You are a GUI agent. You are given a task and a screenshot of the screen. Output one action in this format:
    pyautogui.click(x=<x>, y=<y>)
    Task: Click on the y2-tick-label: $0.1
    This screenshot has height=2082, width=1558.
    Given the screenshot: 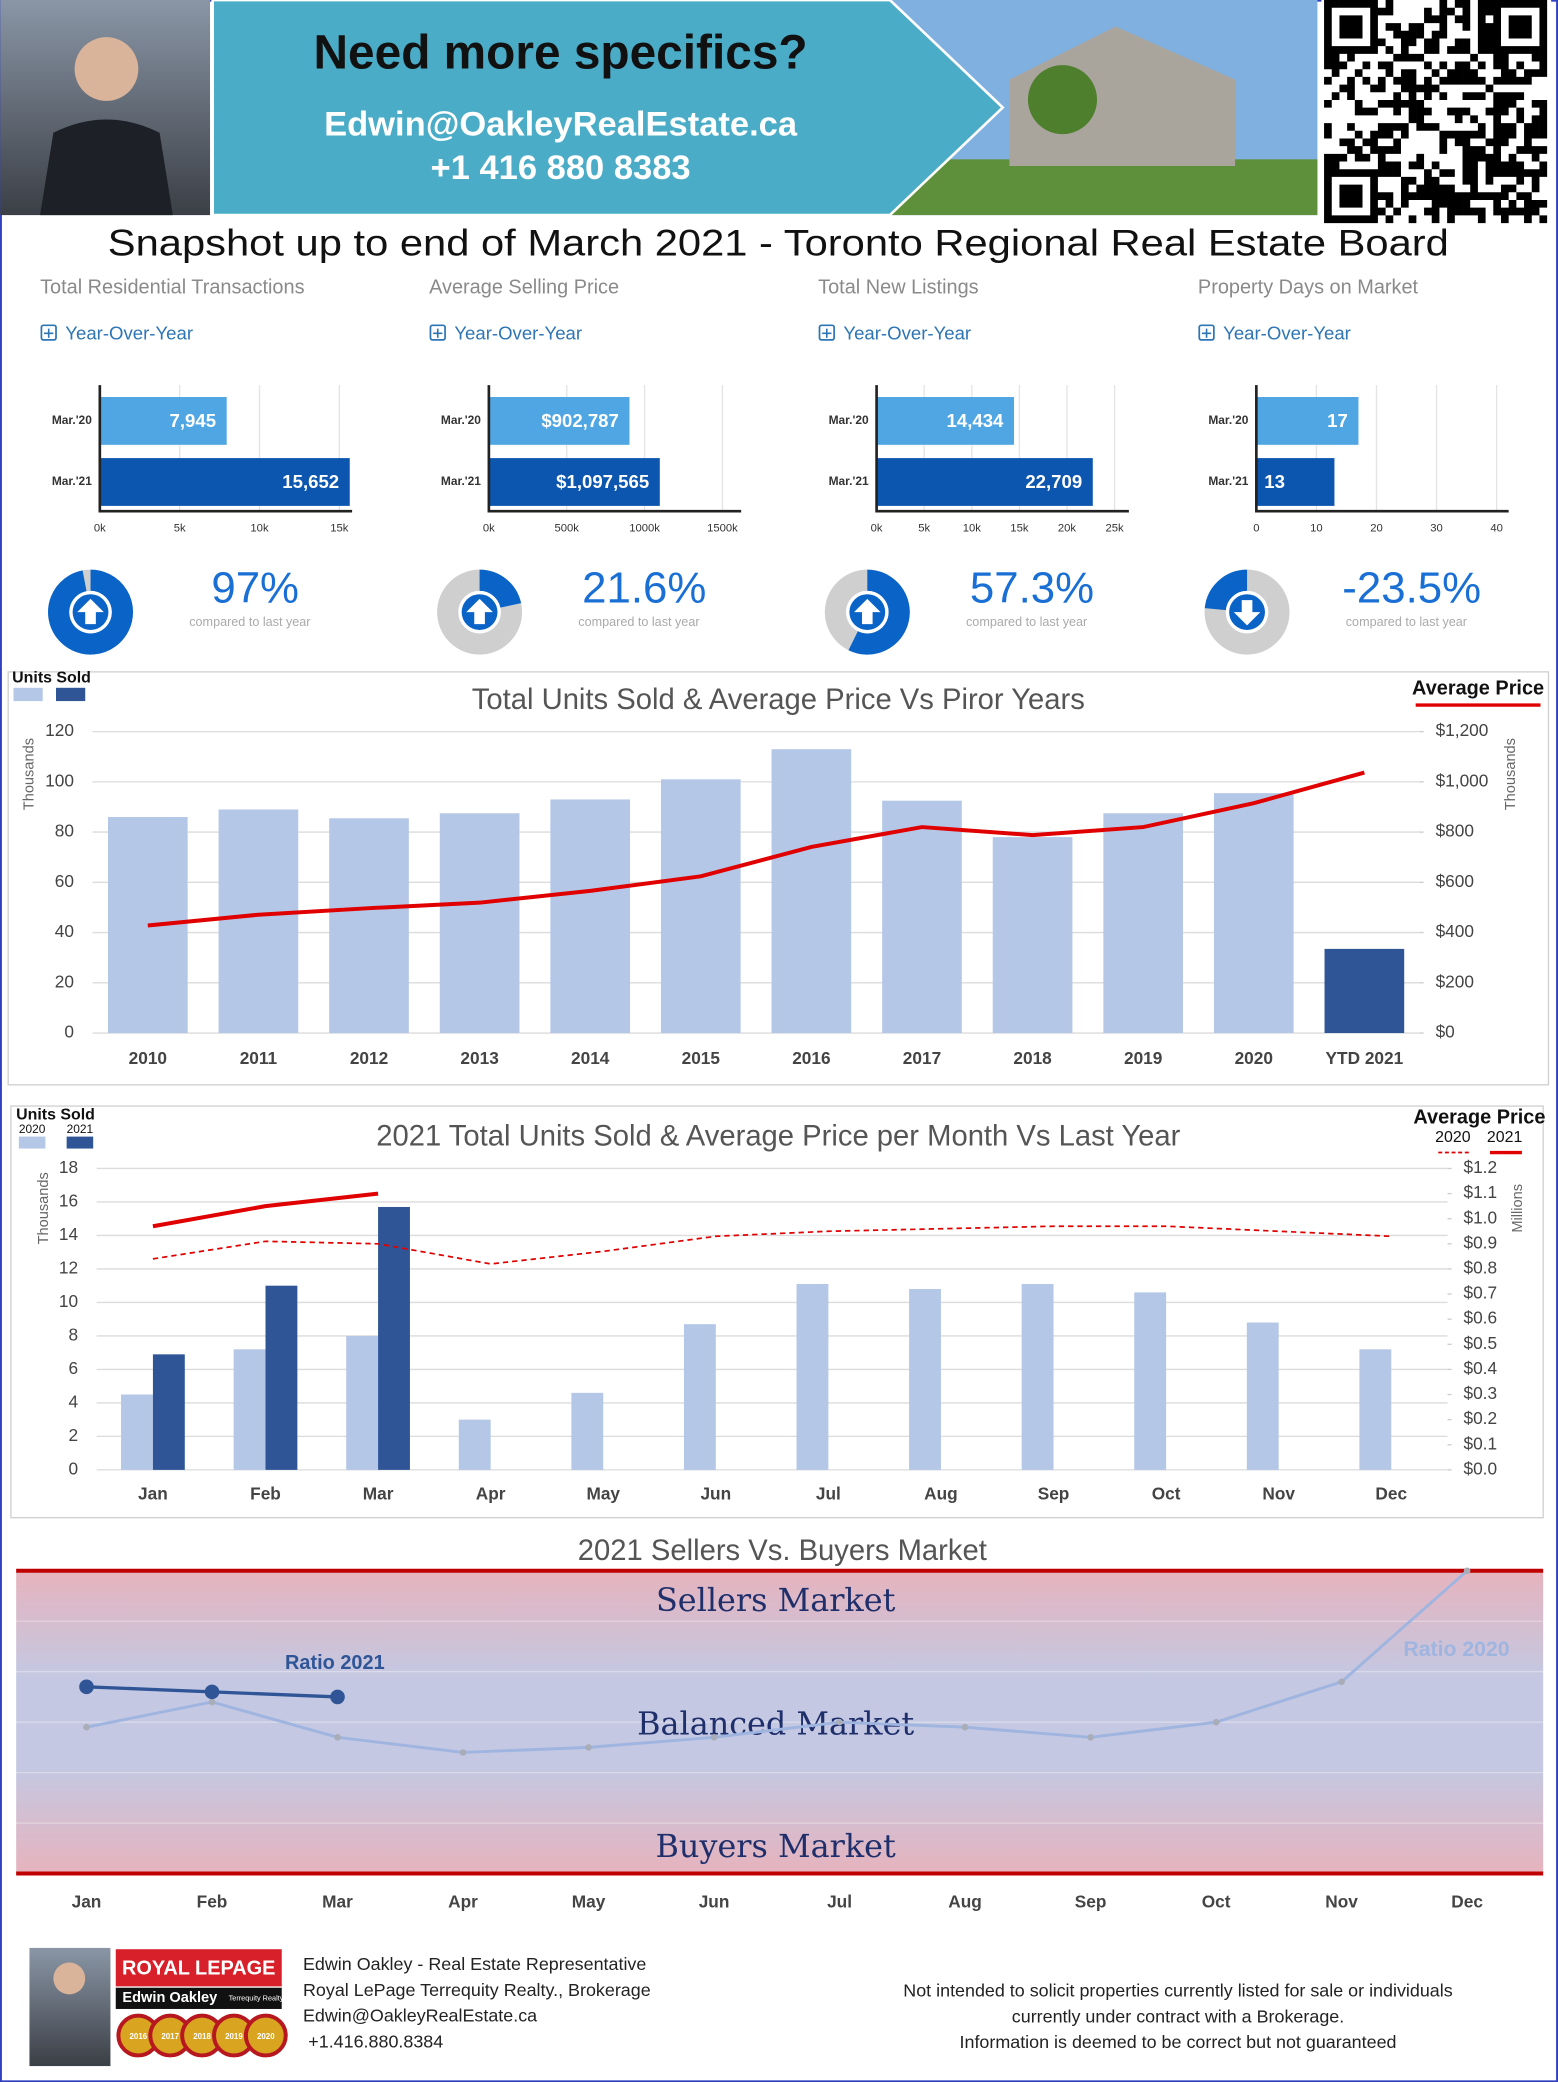 What is the action you would take?
    pyautogui.click(x=1480, y=1443)
    